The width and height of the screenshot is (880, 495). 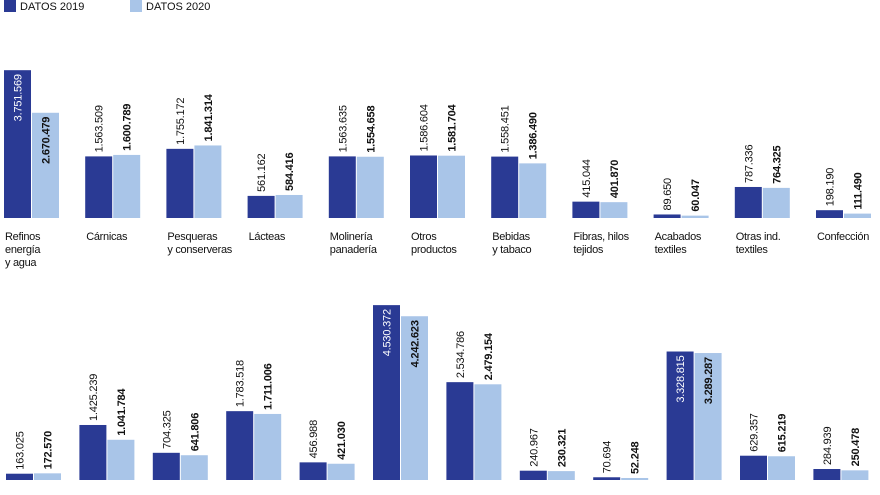 I want to click on data-label: 3.328.815, so click(x=681, y=378).